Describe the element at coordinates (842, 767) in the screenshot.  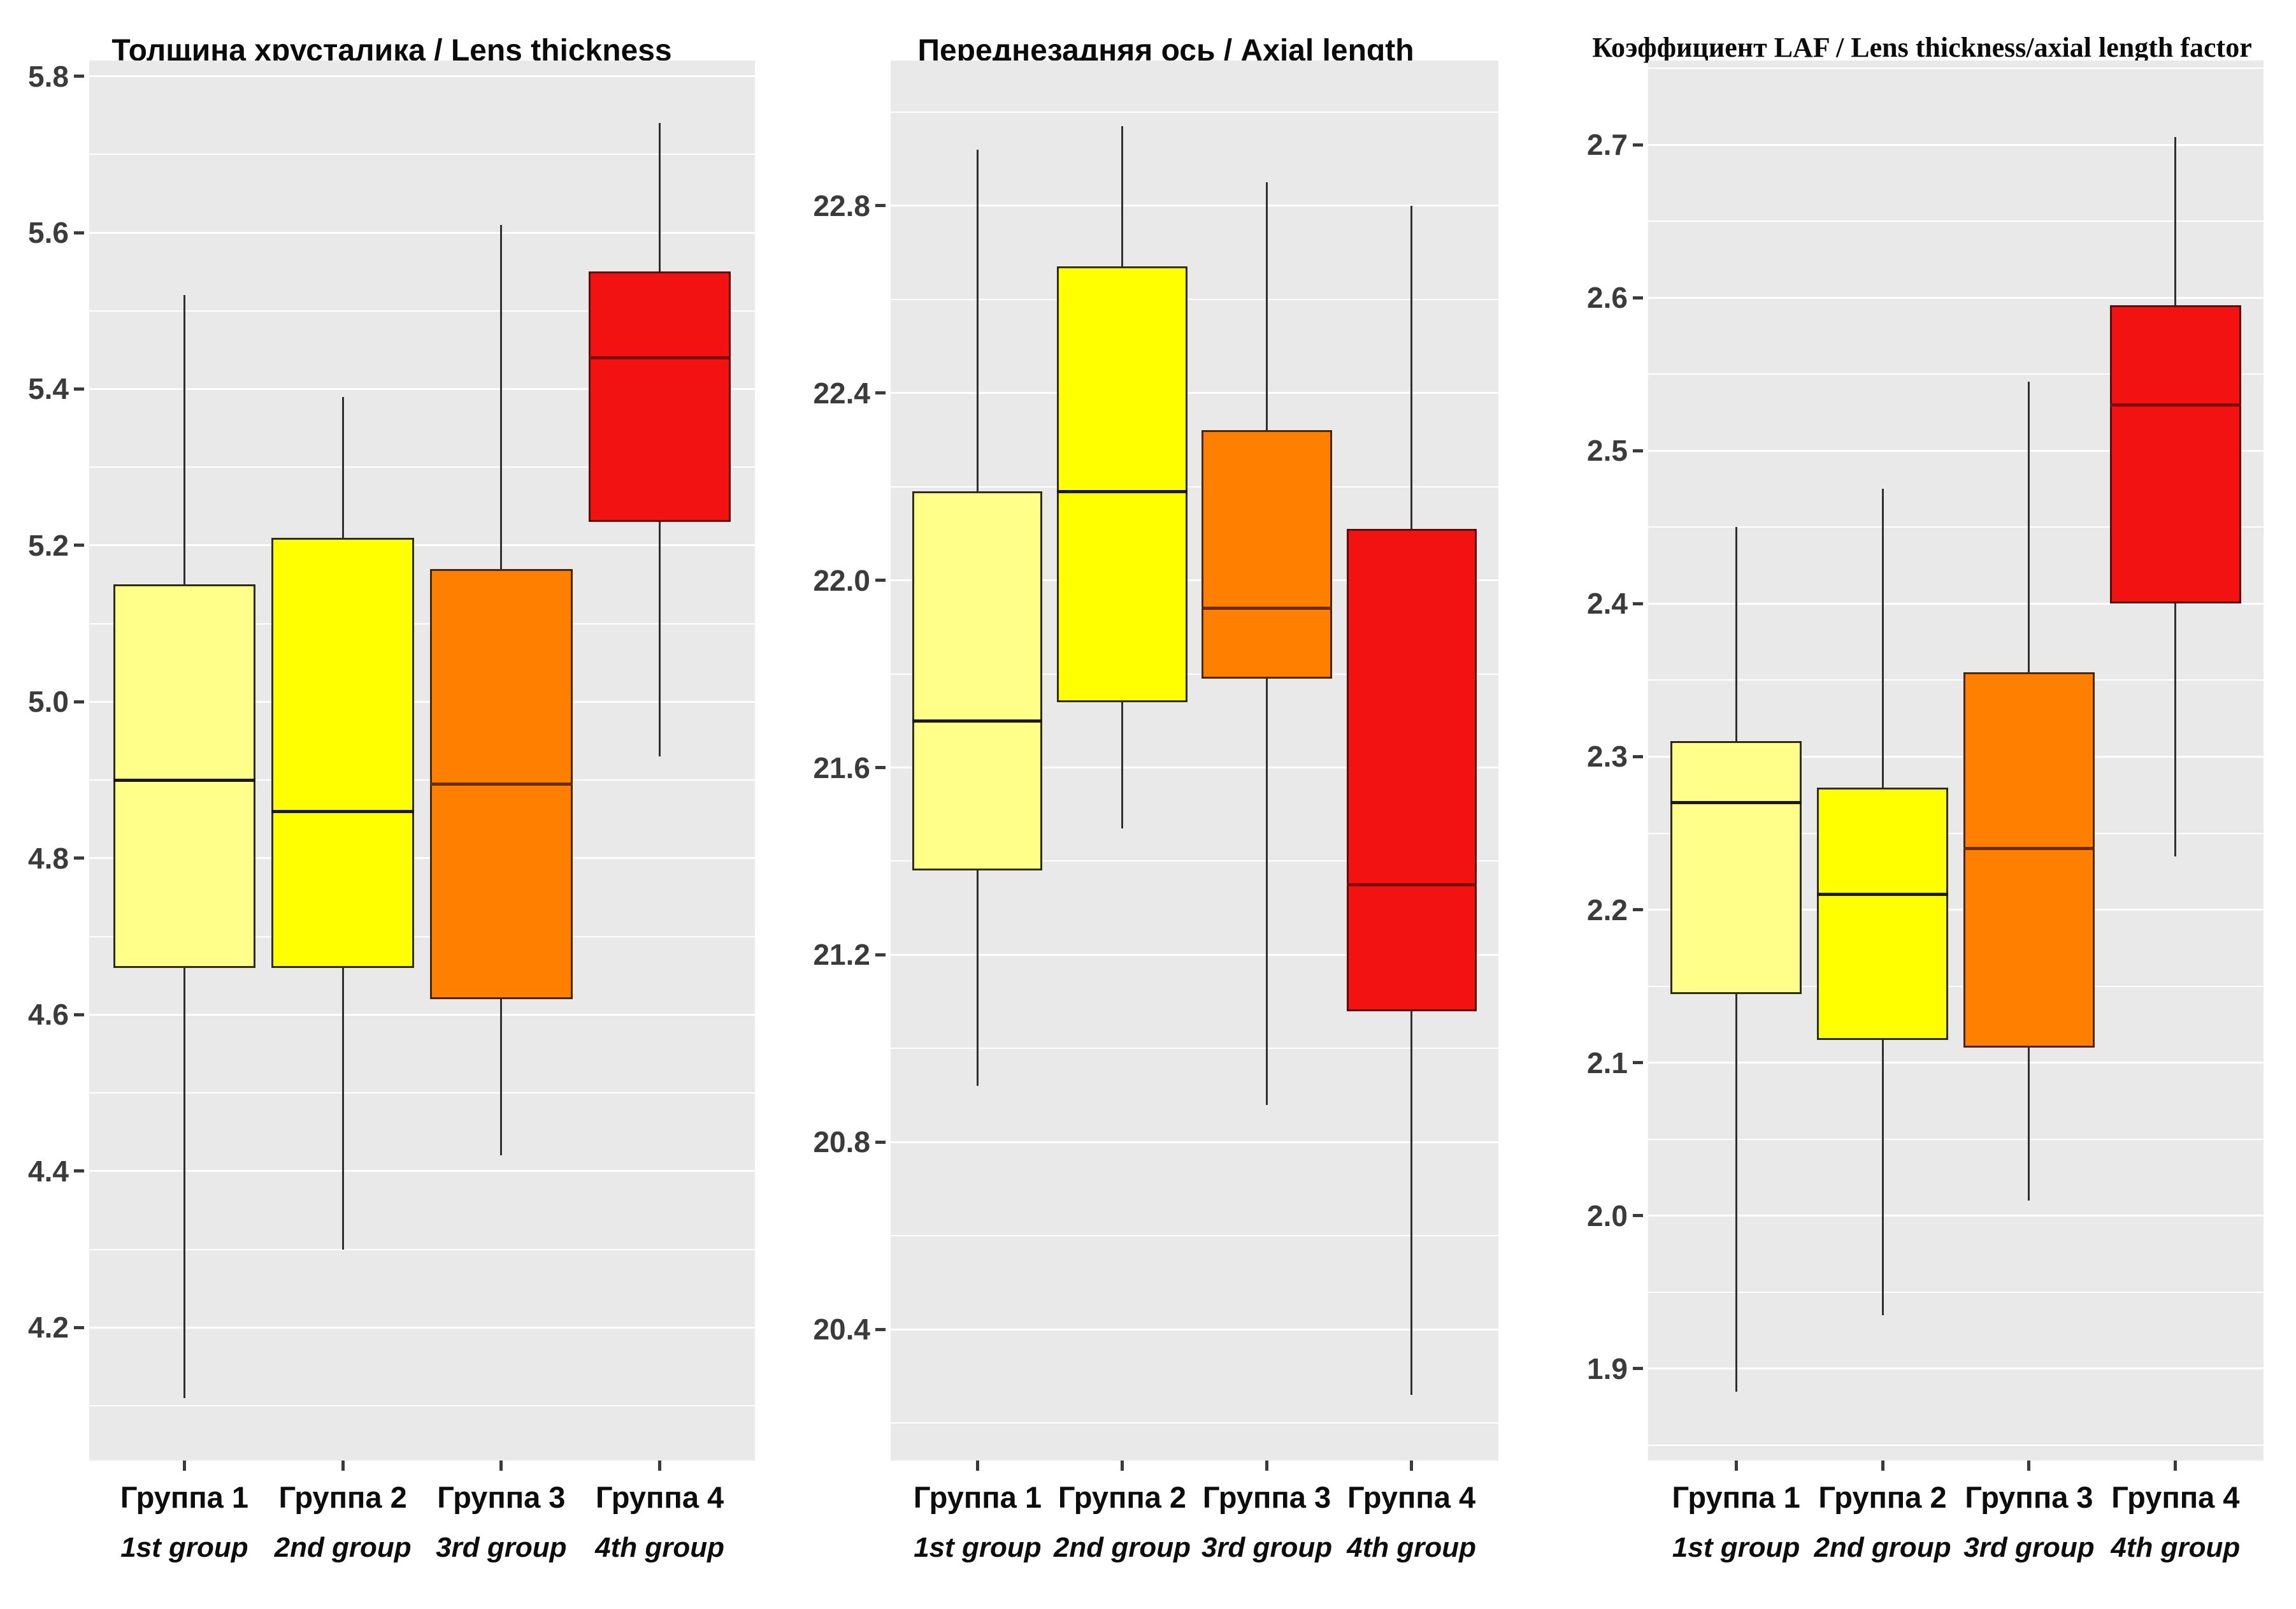
I see `y-tick-label: 21.6` at that location.